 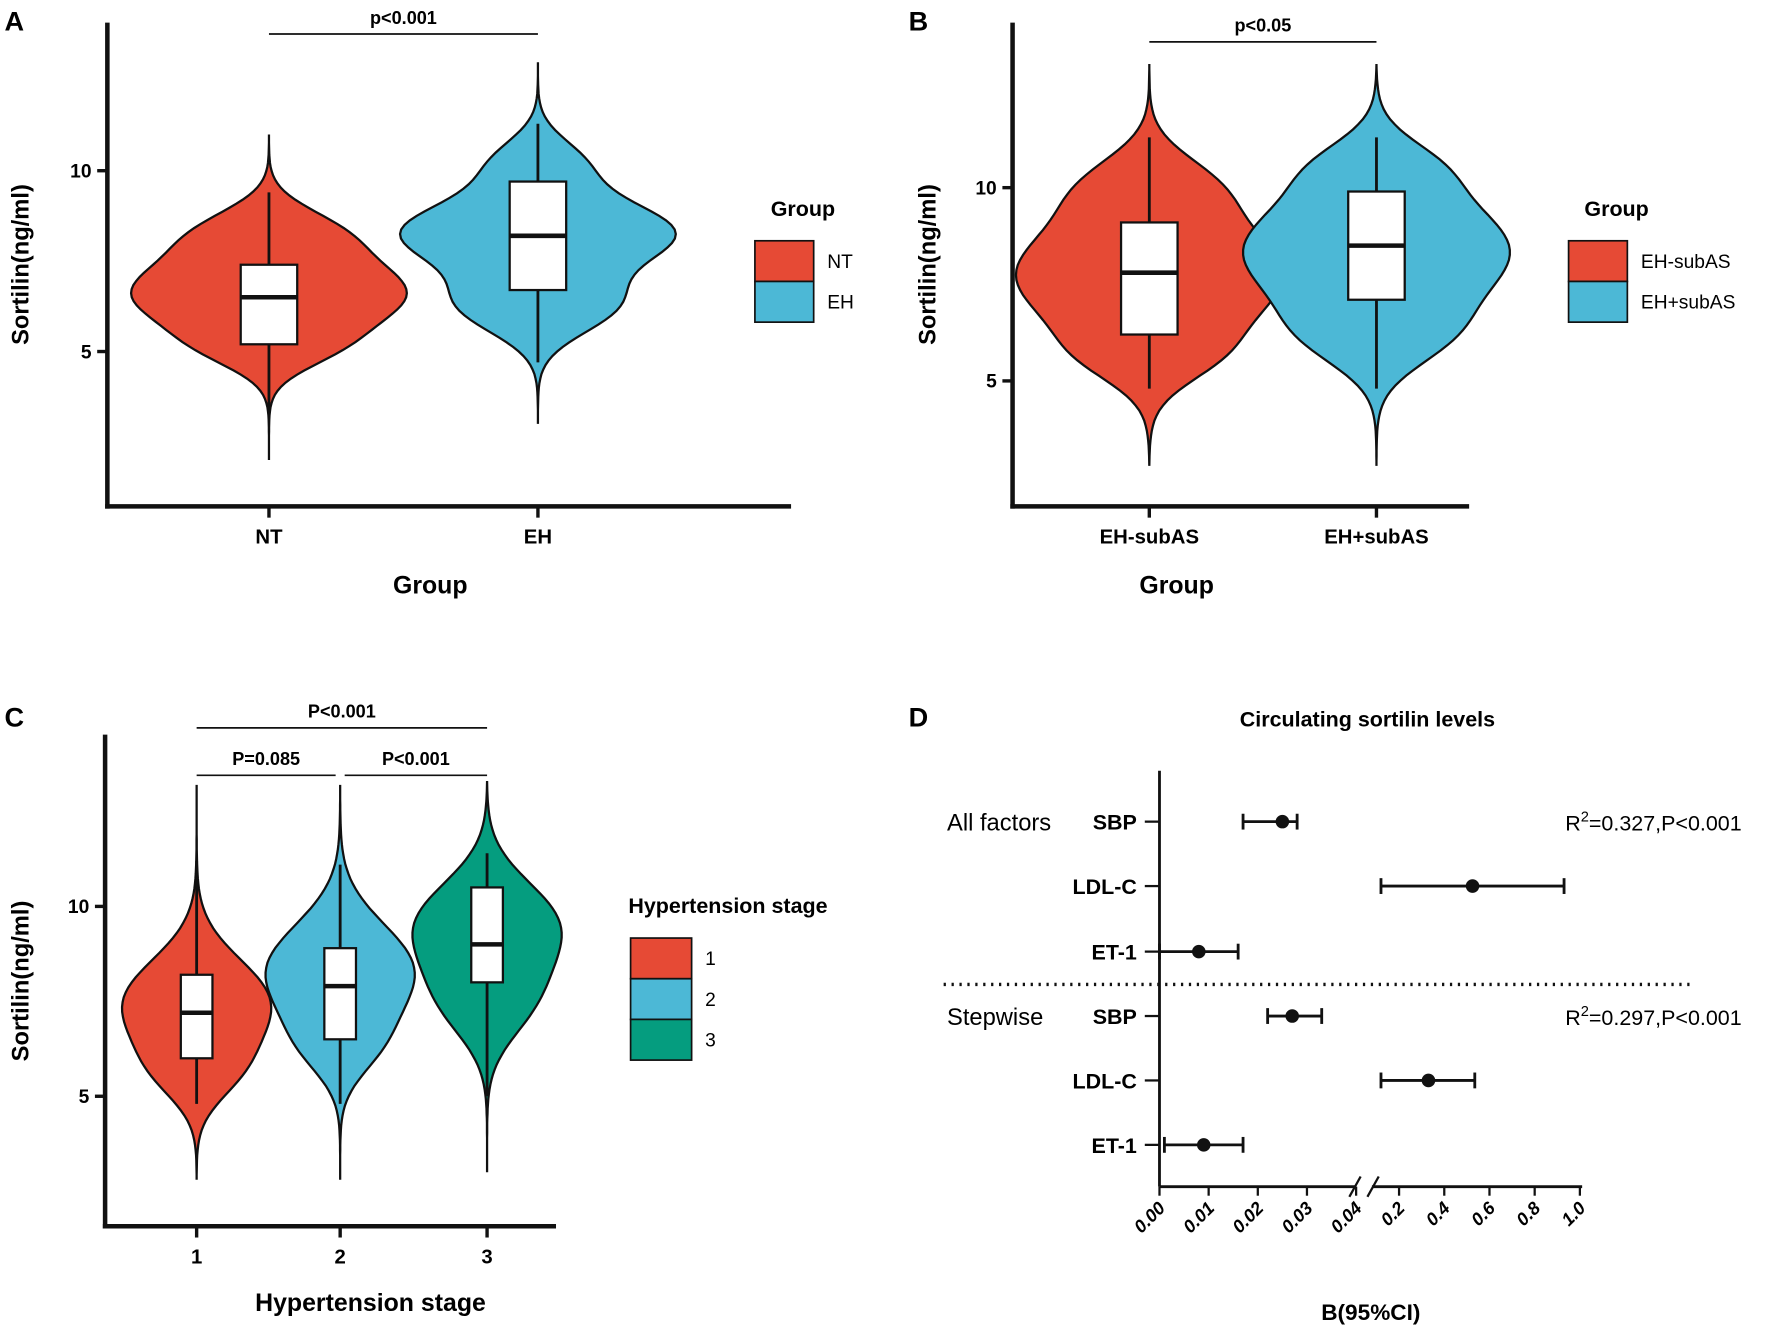 What do you see at coordinates (1297, 1217) in the screenshot?
I see `x-tick-label: 0.03` at bounding box center [1297, 1217].